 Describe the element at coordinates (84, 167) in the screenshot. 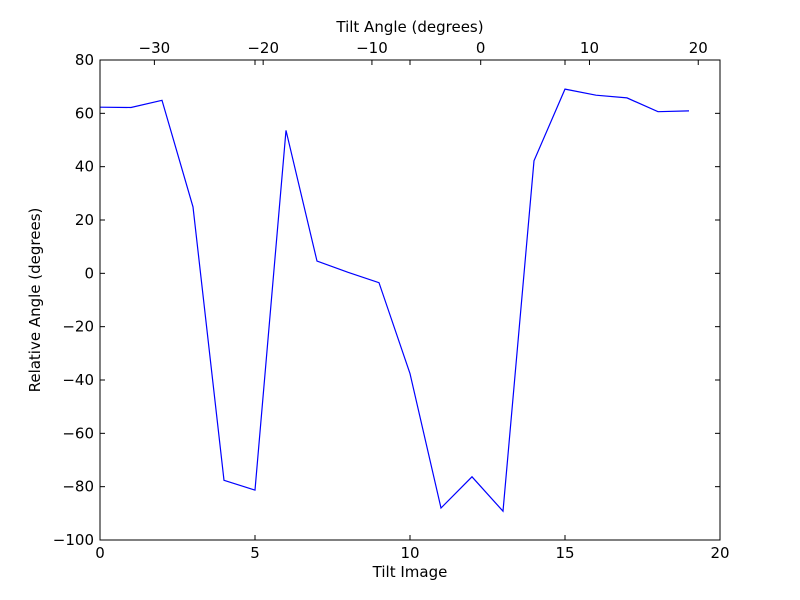

I see `y-tick-label: 40` at that location.